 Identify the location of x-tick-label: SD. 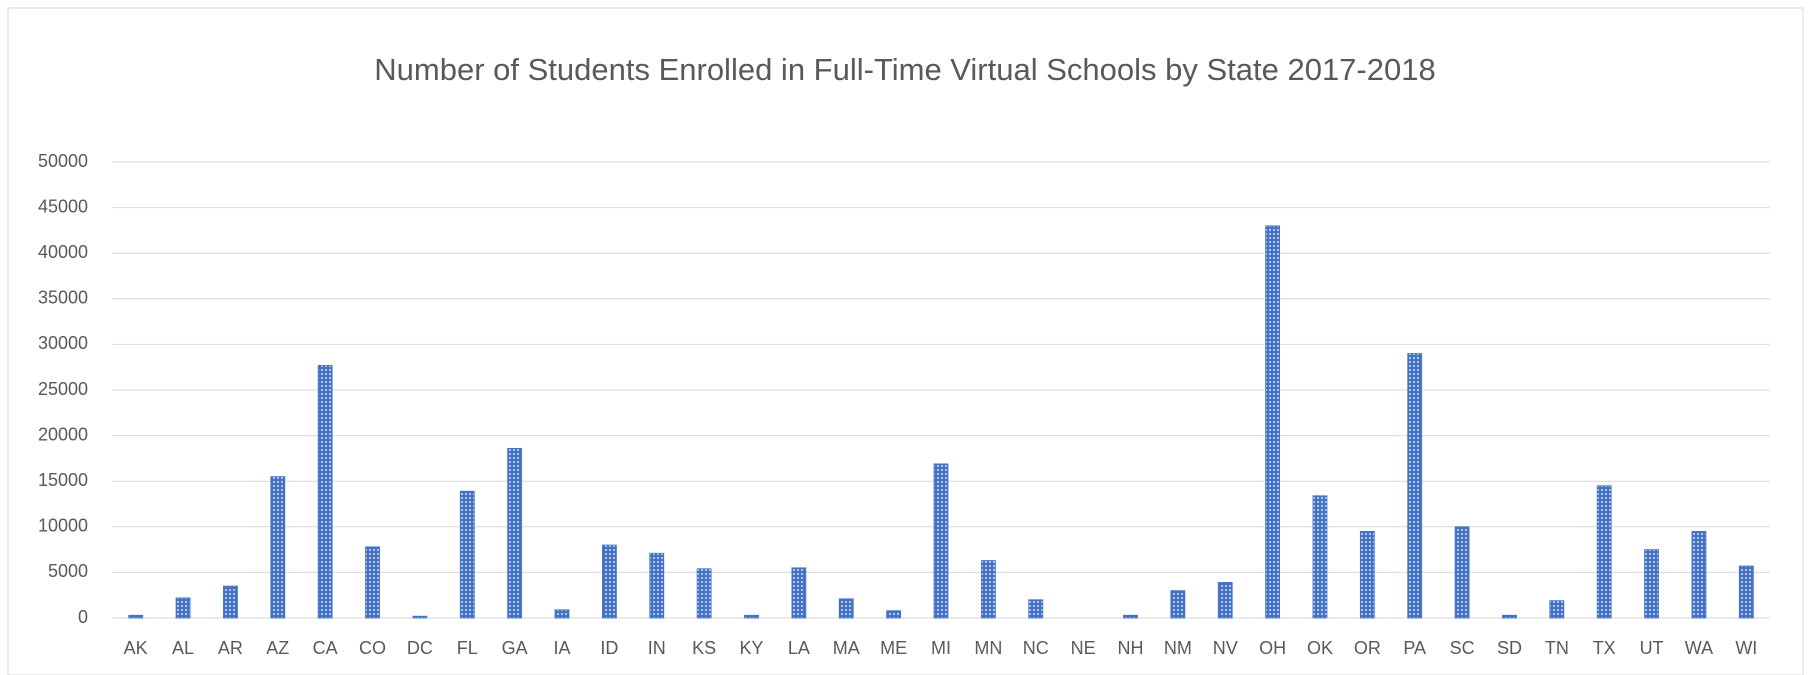
(1509, 648).